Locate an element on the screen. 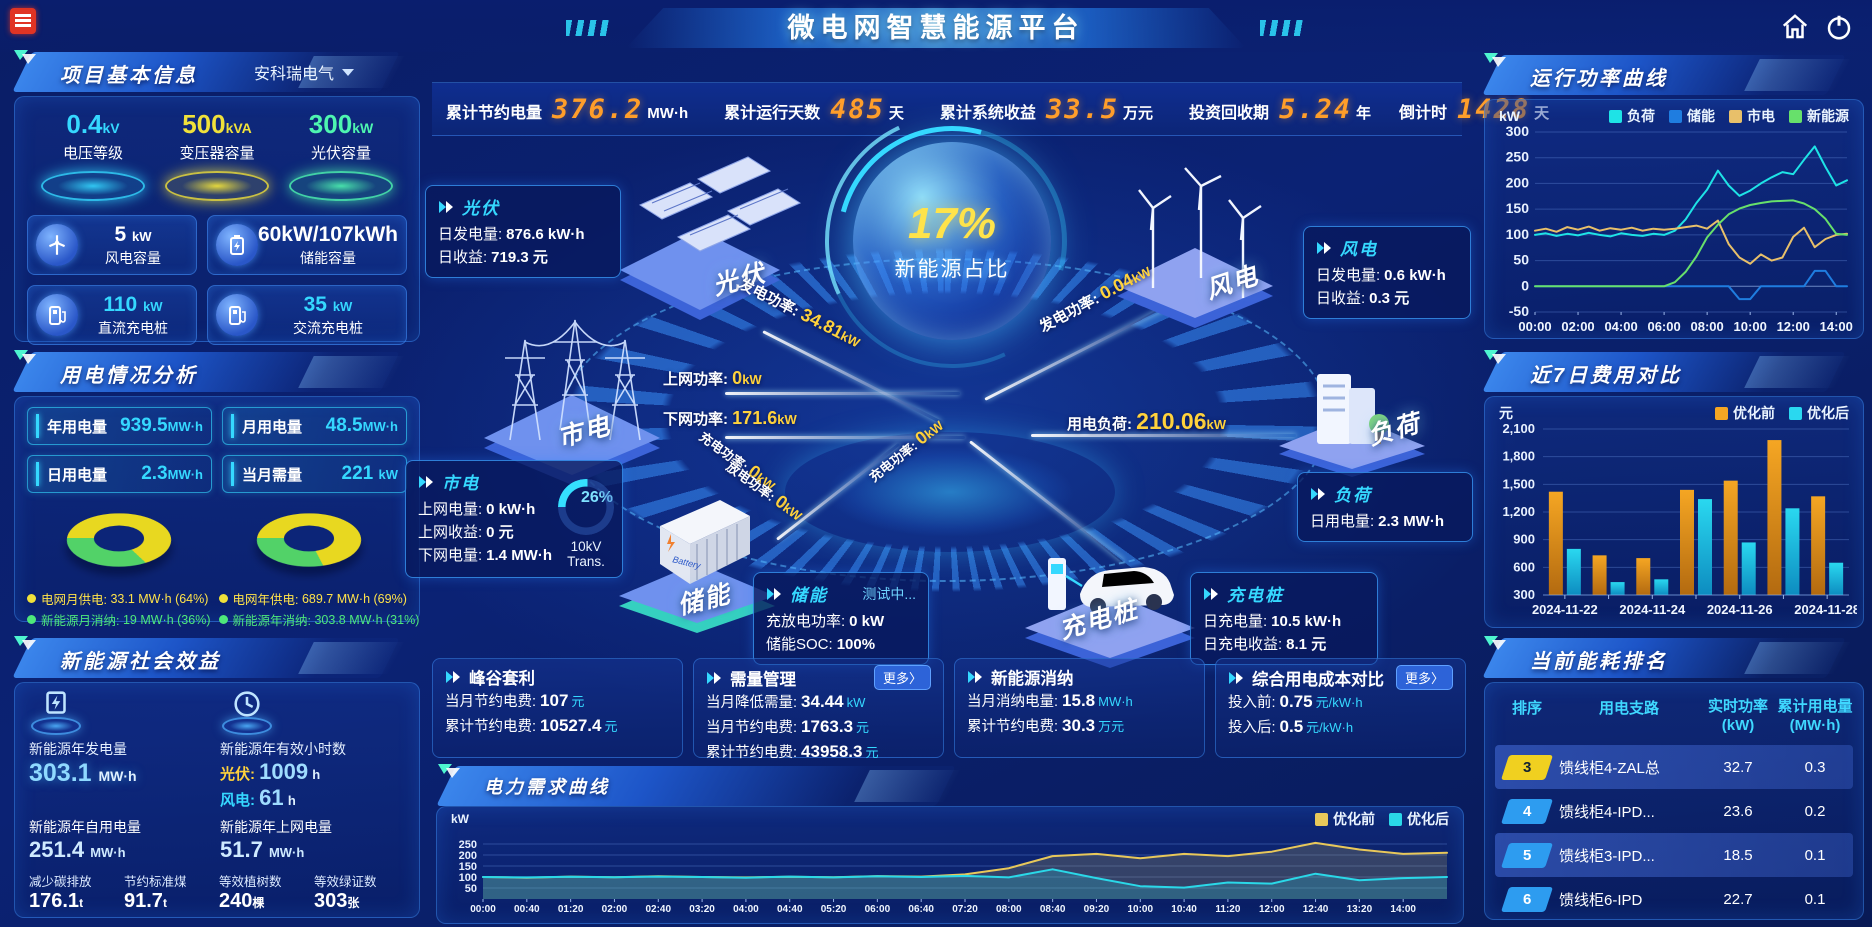  panel-title: 电力需求曲线 is located at coordinates (547, 787).